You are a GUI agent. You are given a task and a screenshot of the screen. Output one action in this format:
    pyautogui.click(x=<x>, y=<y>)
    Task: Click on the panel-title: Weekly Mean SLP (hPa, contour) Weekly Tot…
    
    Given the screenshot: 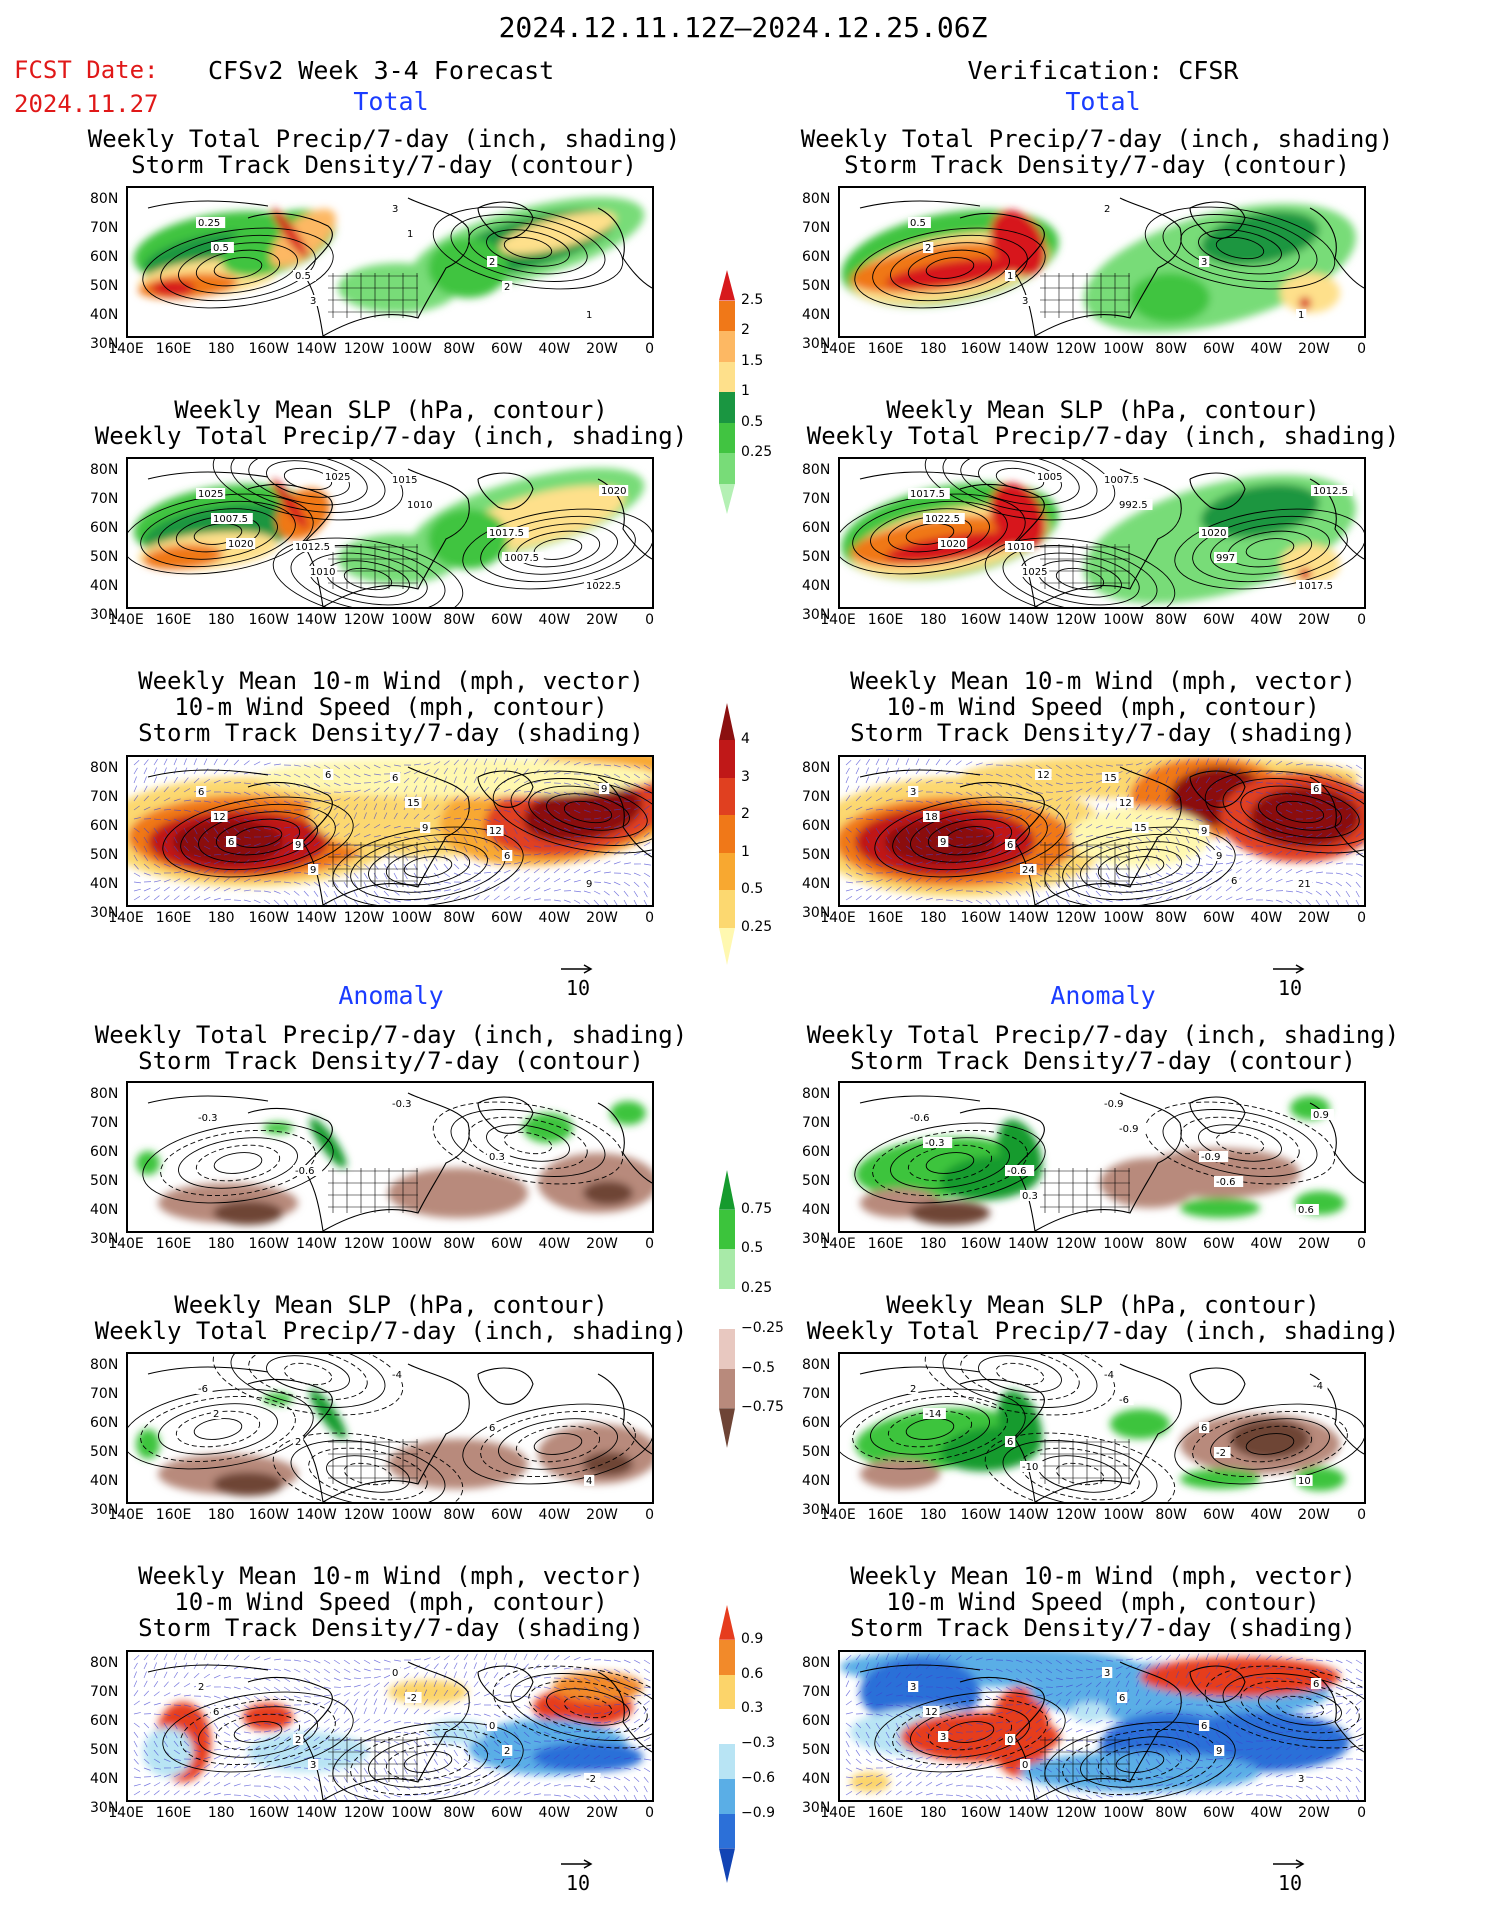 What is the action you would take?
    pyautogui.click(x=1103, y=423)
    